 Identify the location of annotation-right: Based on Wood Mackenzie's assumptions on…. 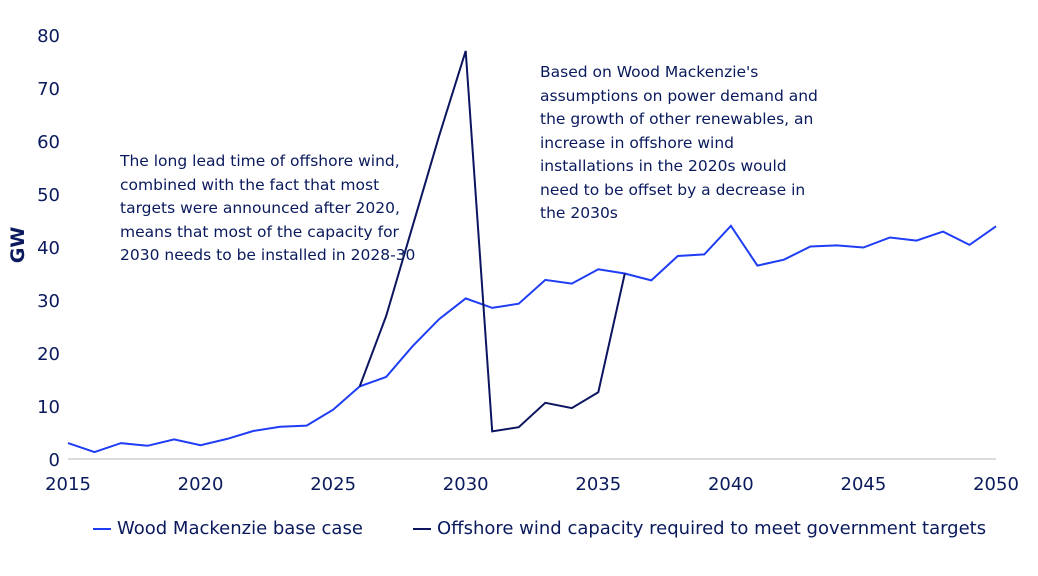
(679, 142).